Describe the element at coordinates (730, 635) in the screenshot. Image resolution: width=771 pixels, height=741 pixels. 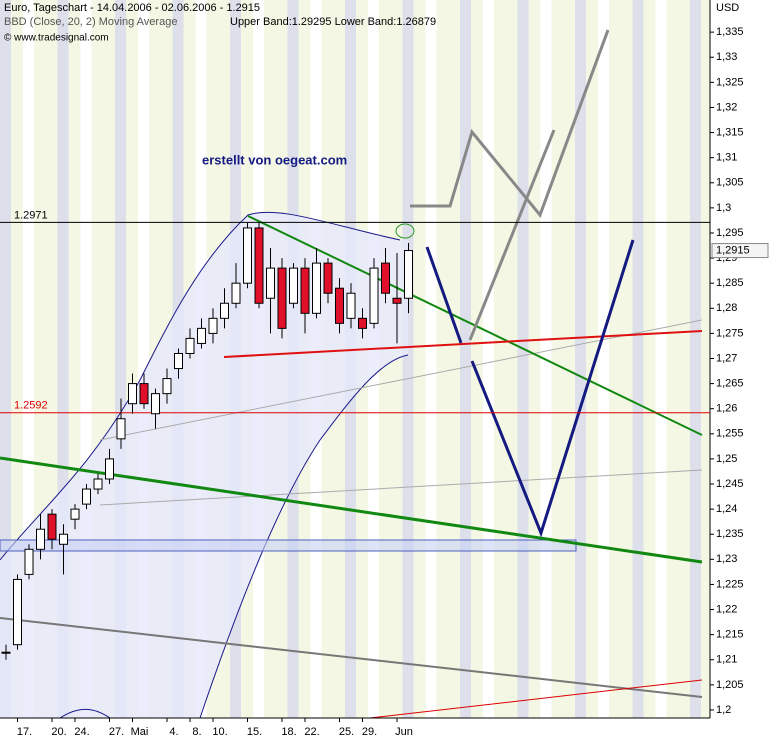
I see `y-tick-label: 1,215` at that location.